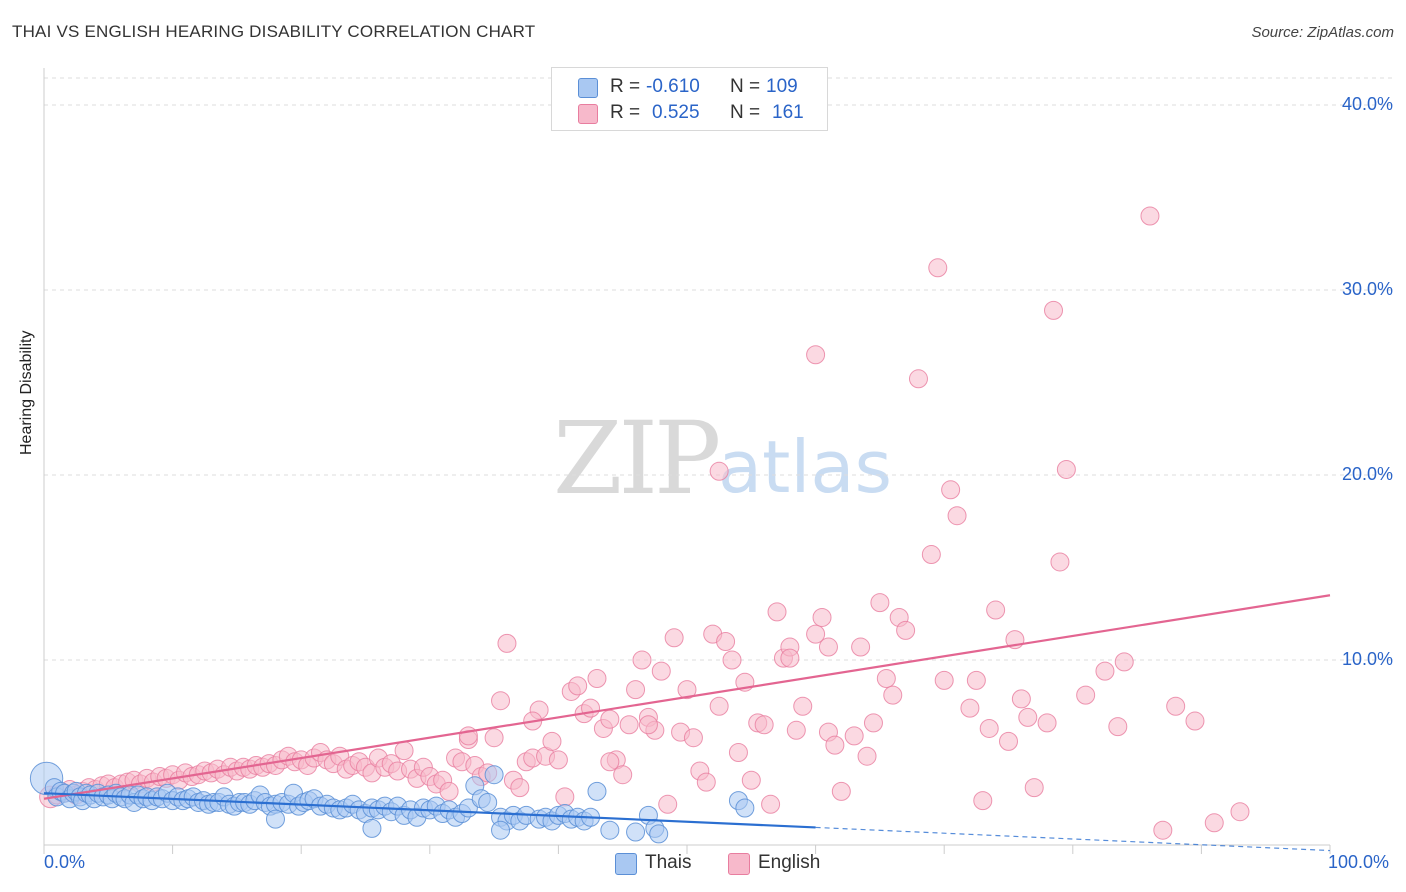  What do you see at coordinates (739, 864) in the screenshot?
I see `bottom-swatch-english` at bounding box center [739, 864].